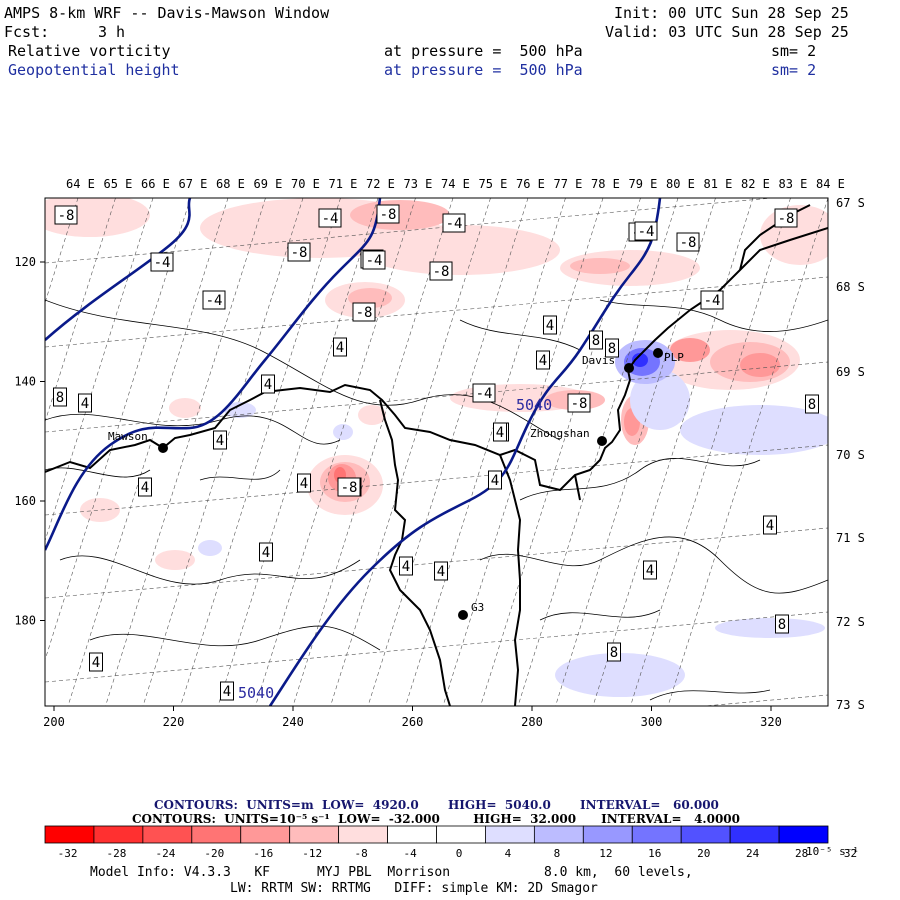 This screenshot has height=900, width=900. Describe the element at coordinates (850, 705) in the screenshot. I see `latitude-label: 73 S` at that location.